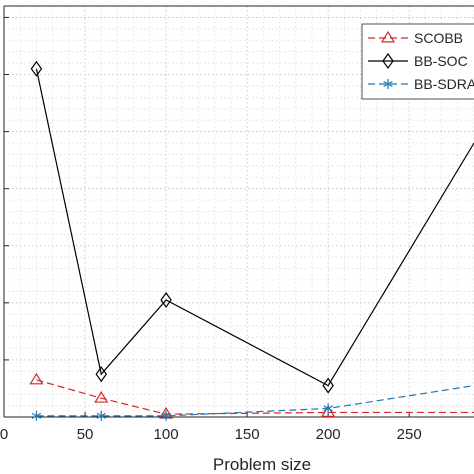 The width and height of the screenshot is (474, 474). Describe the element at coordinates (247, 434) in the screenshot. I see `x-tick-label: 150` at that location.